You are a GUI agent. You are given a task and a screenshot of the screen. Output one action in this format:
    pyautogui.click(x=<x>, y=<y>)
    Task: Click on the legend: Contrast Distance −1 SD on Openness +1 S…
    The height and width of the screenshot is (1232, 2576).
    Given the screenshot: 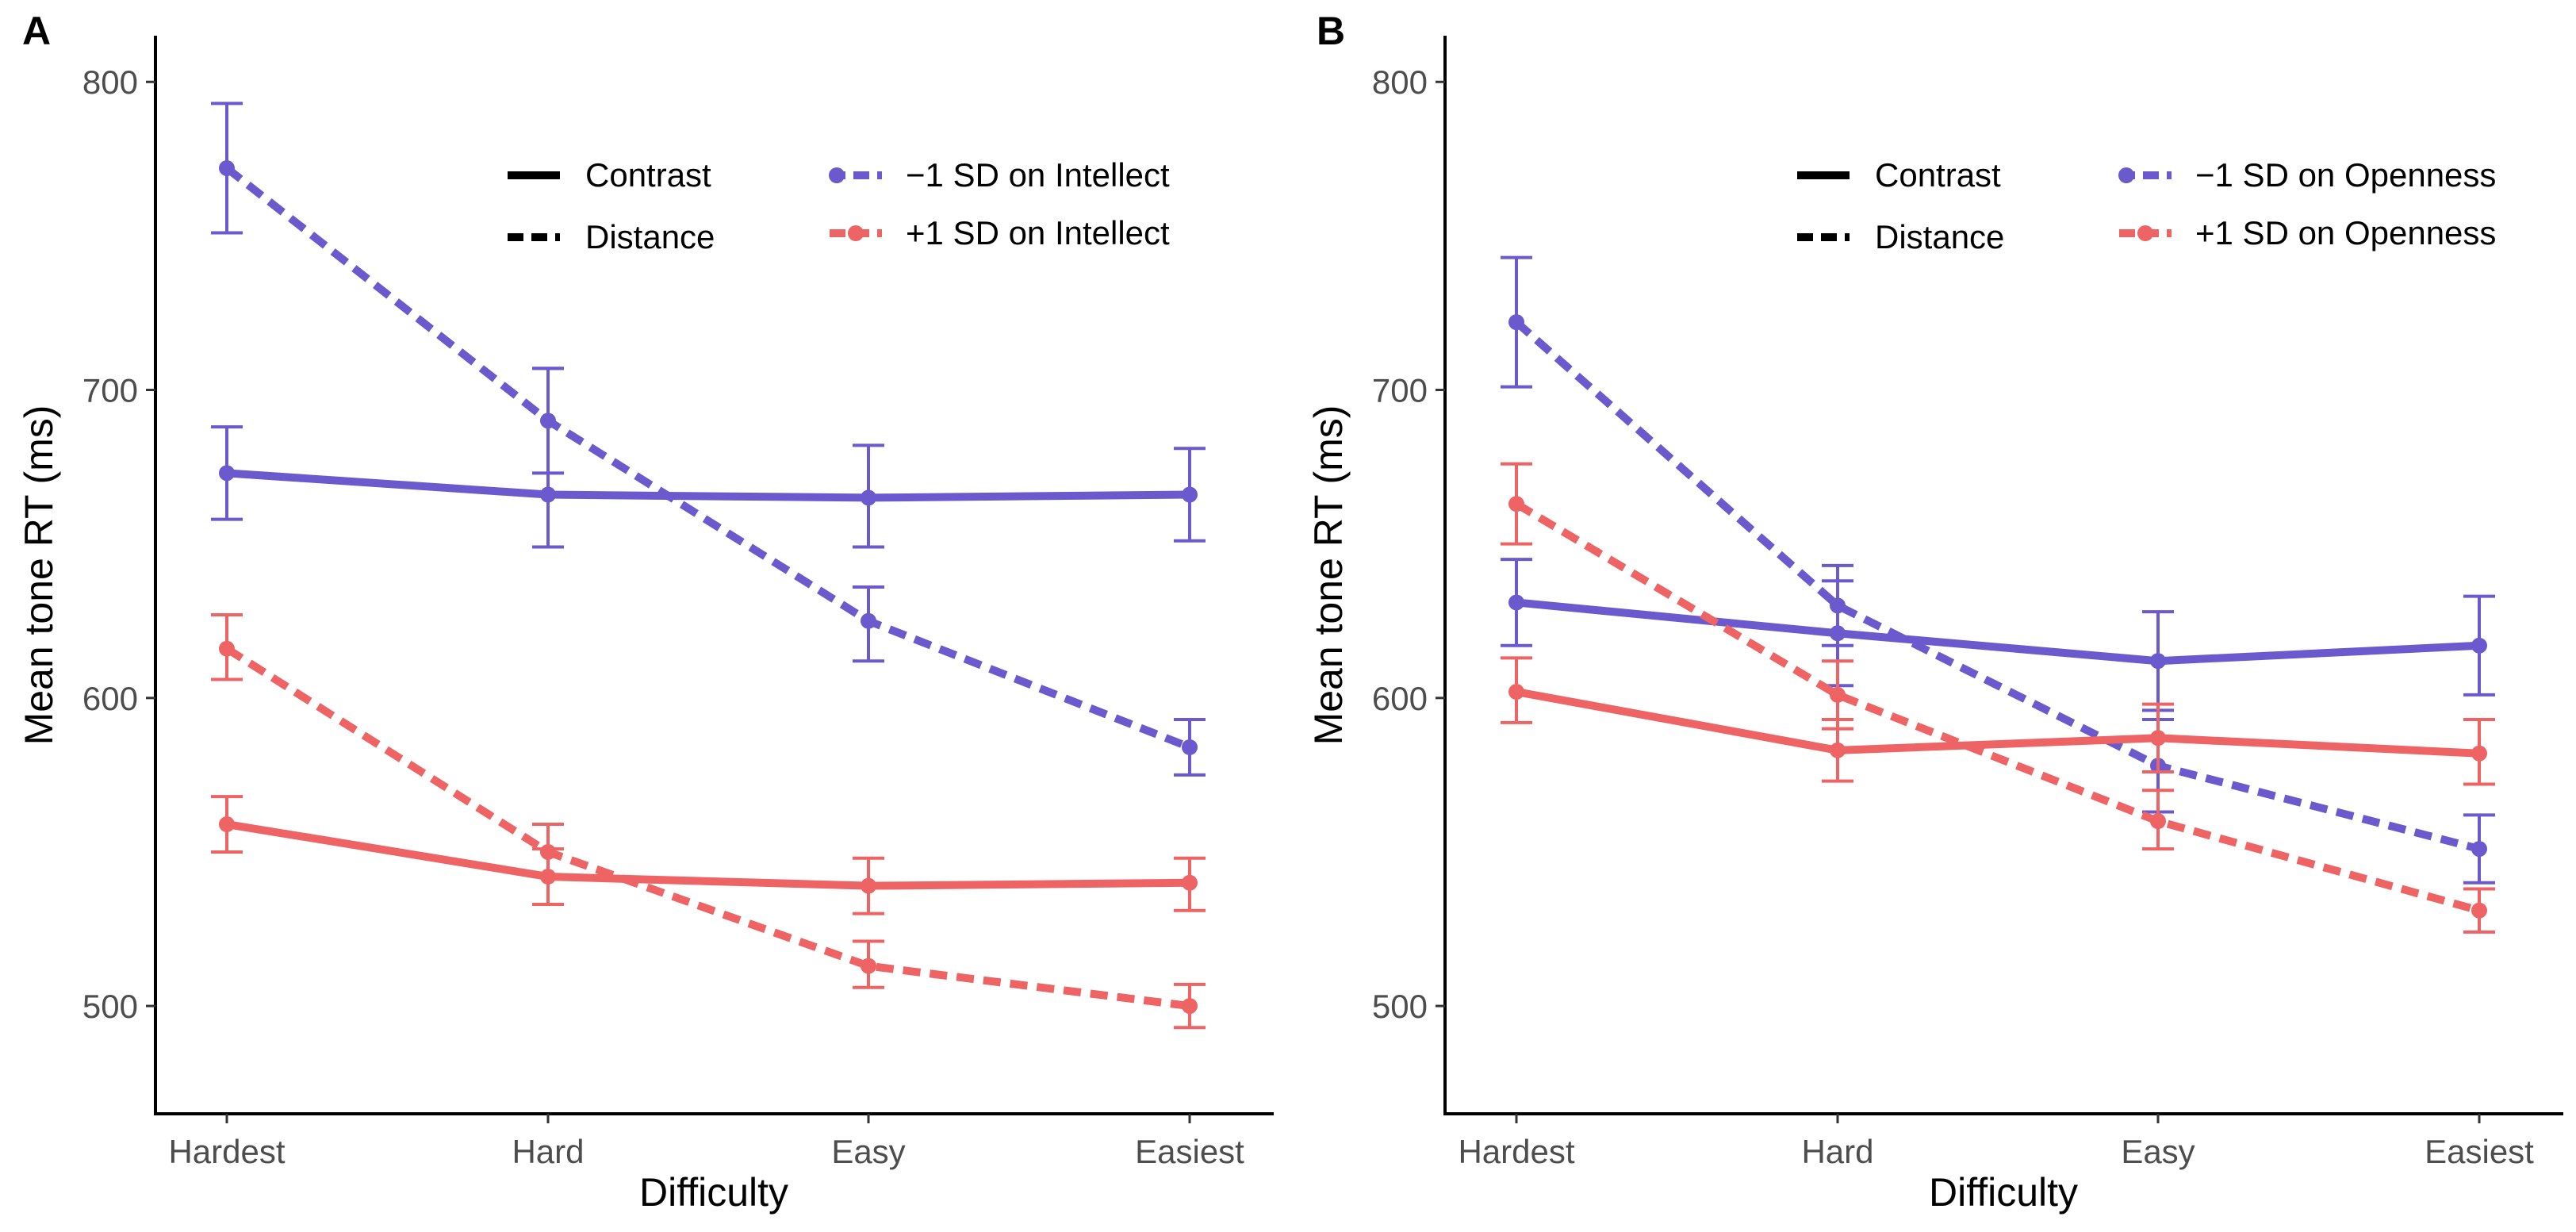 What is the action you would take?
    pyautogui.click(x=2146, y=205)
    